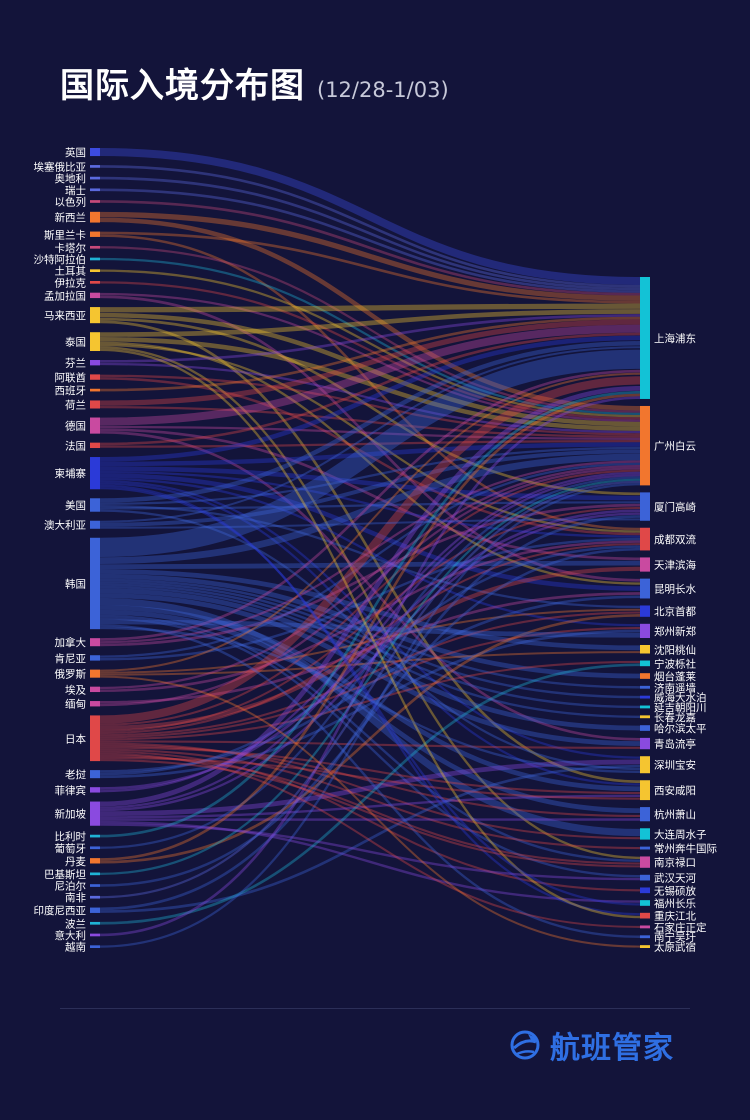 The height and width of the screenshot is (1120, 750). I want to click on source-label: 沙特阿拉伯, so click(60, 259).